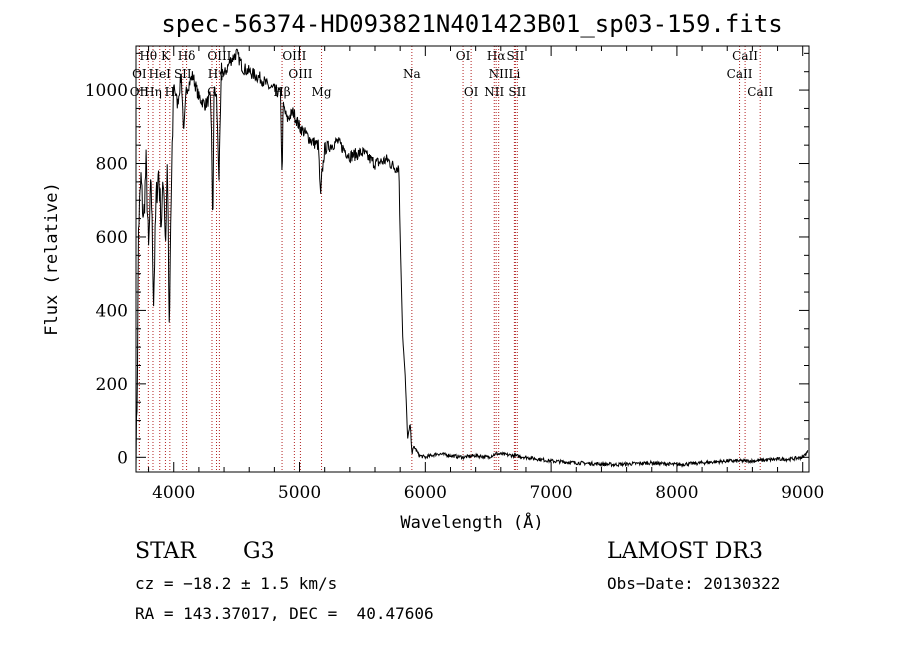 This screenshot has width=900, height=649. I want to click on object-class: STAR, so click(165, 551).